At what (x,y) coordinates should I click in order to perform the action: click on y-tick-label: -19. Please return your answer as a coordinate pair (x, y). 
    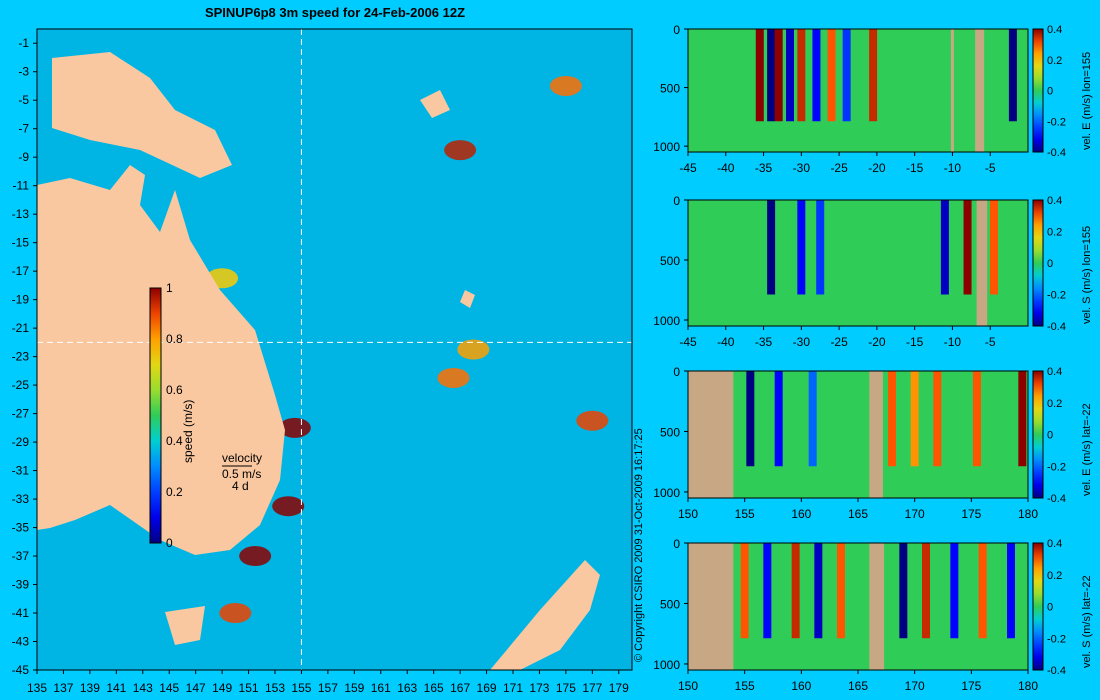
    Looking at the image, I should click on (21, 300).